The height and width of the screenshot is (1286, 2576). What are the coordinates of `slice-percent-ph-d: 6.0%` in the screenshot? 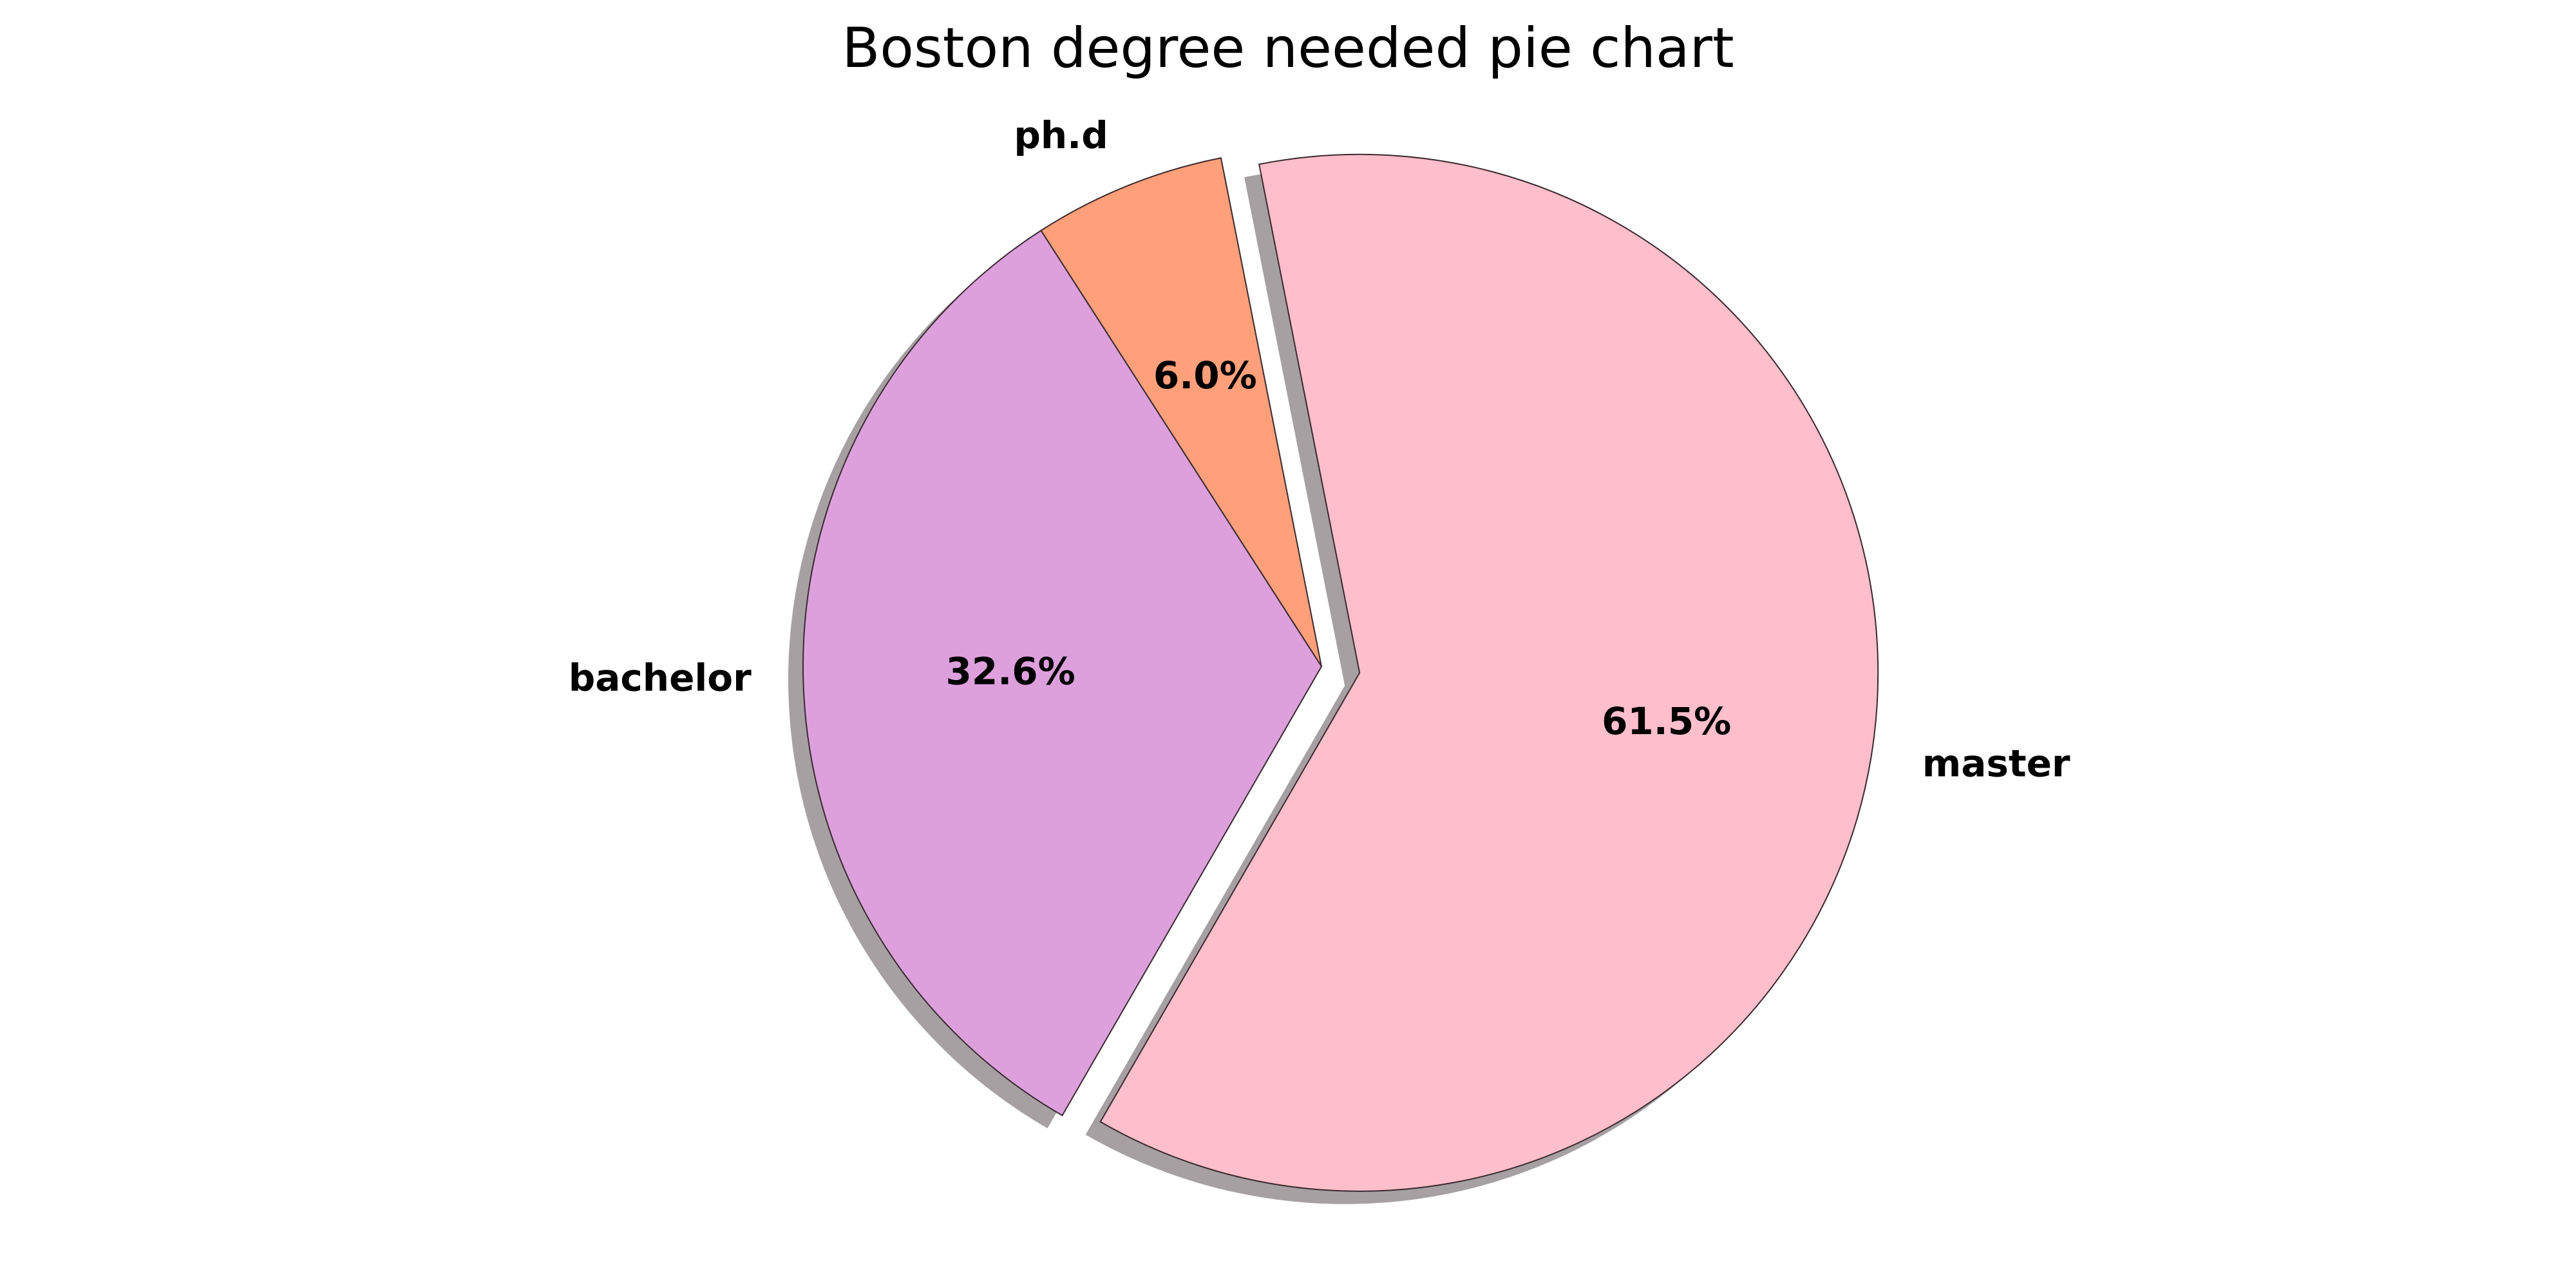 It's located at (1205, 375).